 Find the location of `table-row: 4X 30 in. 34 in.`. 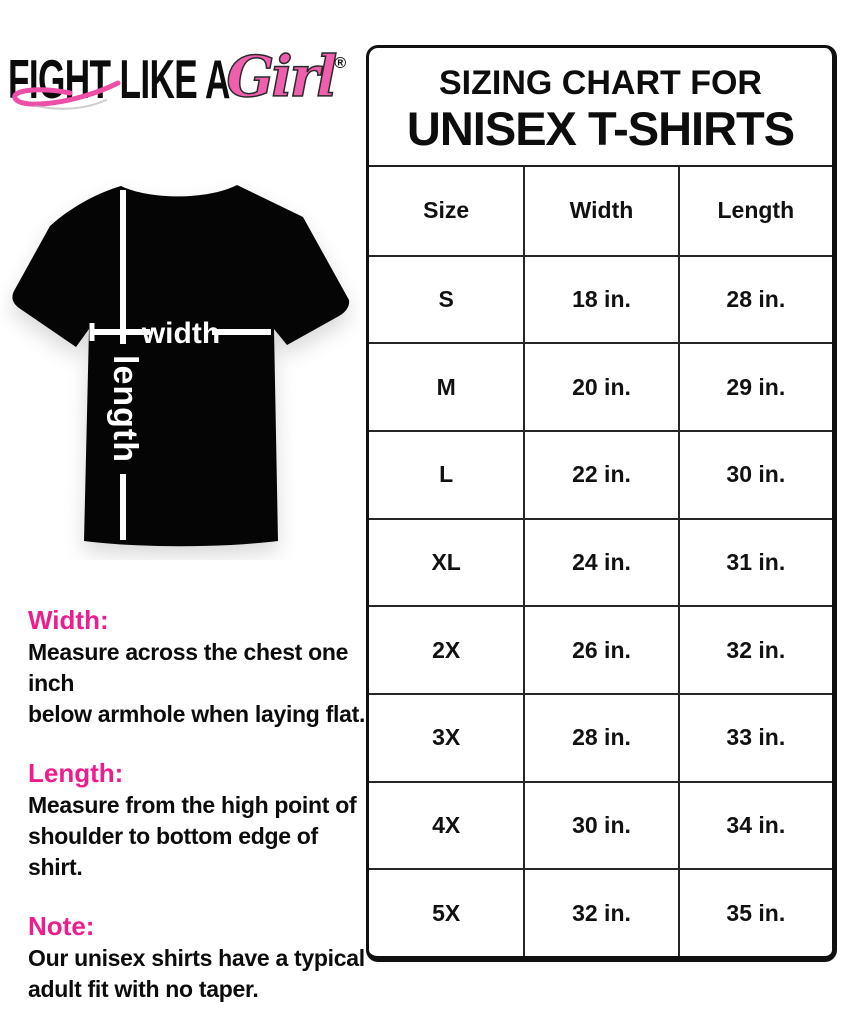

table-row: 4X 30 in. 34 in. is located at coordinates (600, 824).